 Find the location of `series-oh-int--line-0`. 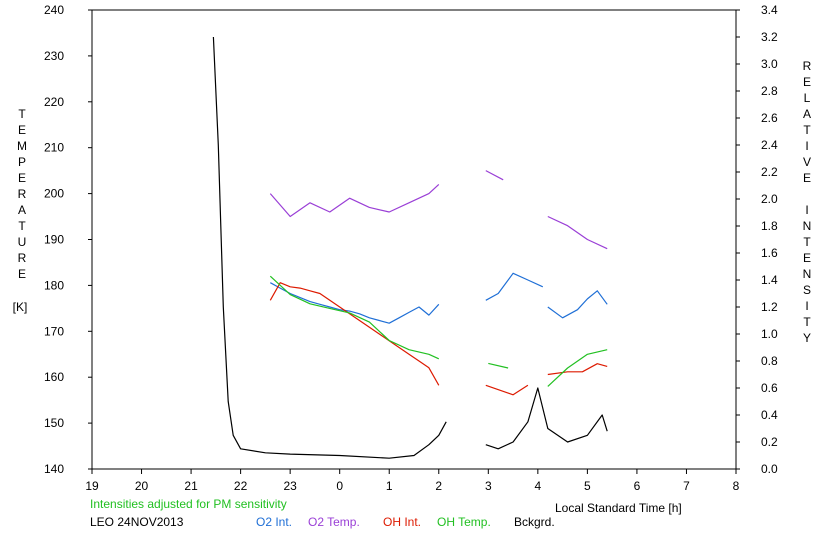

series-oh-int--line-0 is located at coordinates (354, 334).